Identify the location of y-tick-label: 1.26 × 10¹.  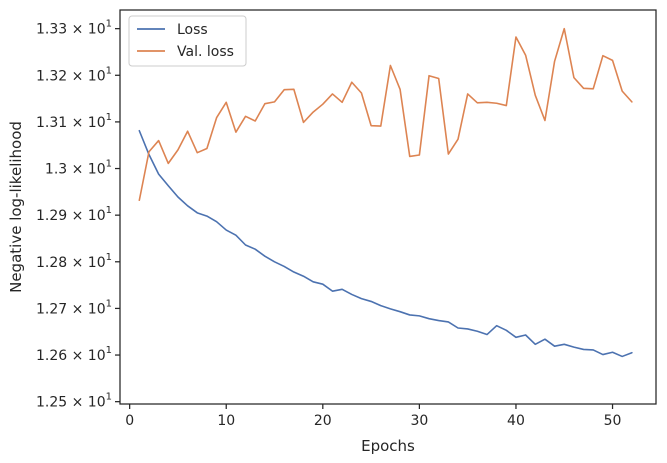
(74, 354).